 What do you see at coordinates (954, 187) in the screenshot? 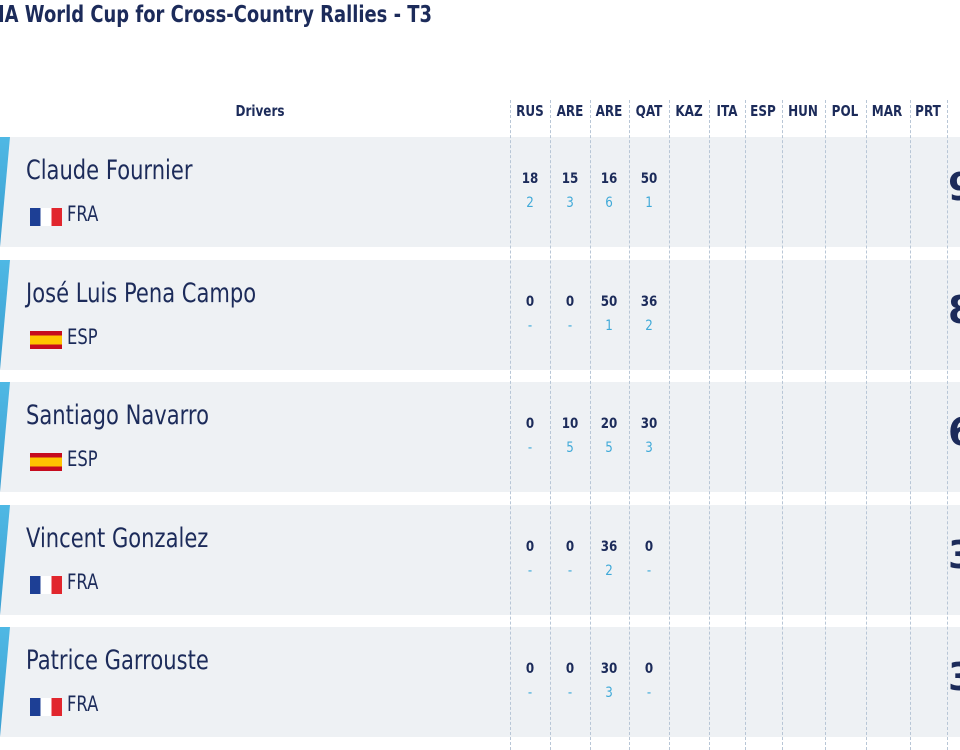
I see `total-points: 9` at bounding box center [954, 187].